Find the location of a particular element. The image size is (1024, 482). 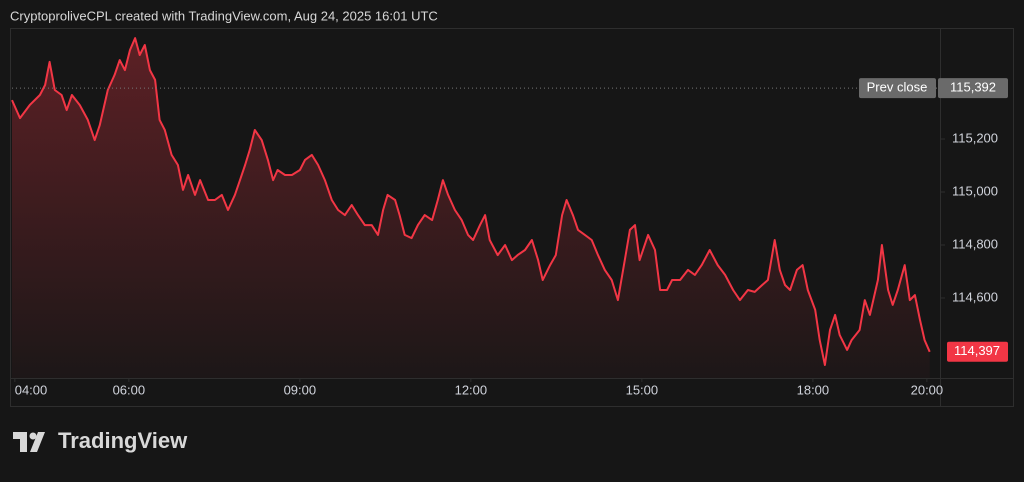

x-tick-label: 18:00 is located at coordinates (813, 389).